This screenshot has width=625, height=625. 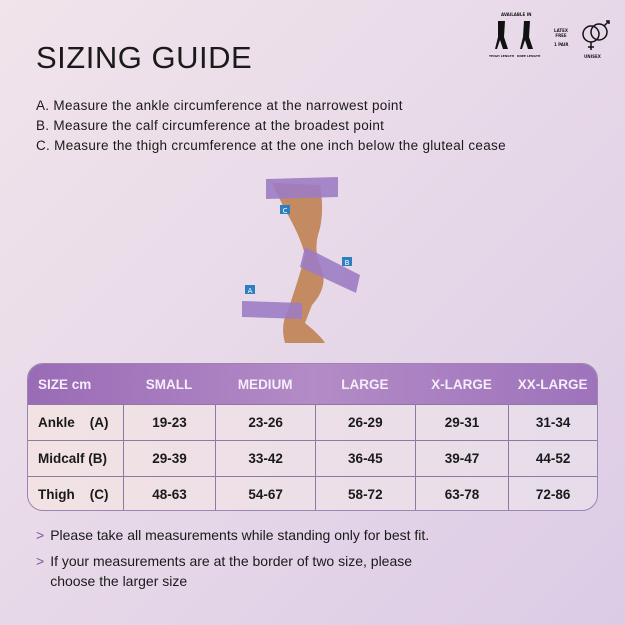 What do you see at coordinates (592, 56) in the screenshot?
I see `unisex-label: UNISEX` at bounding box center [592, 56].